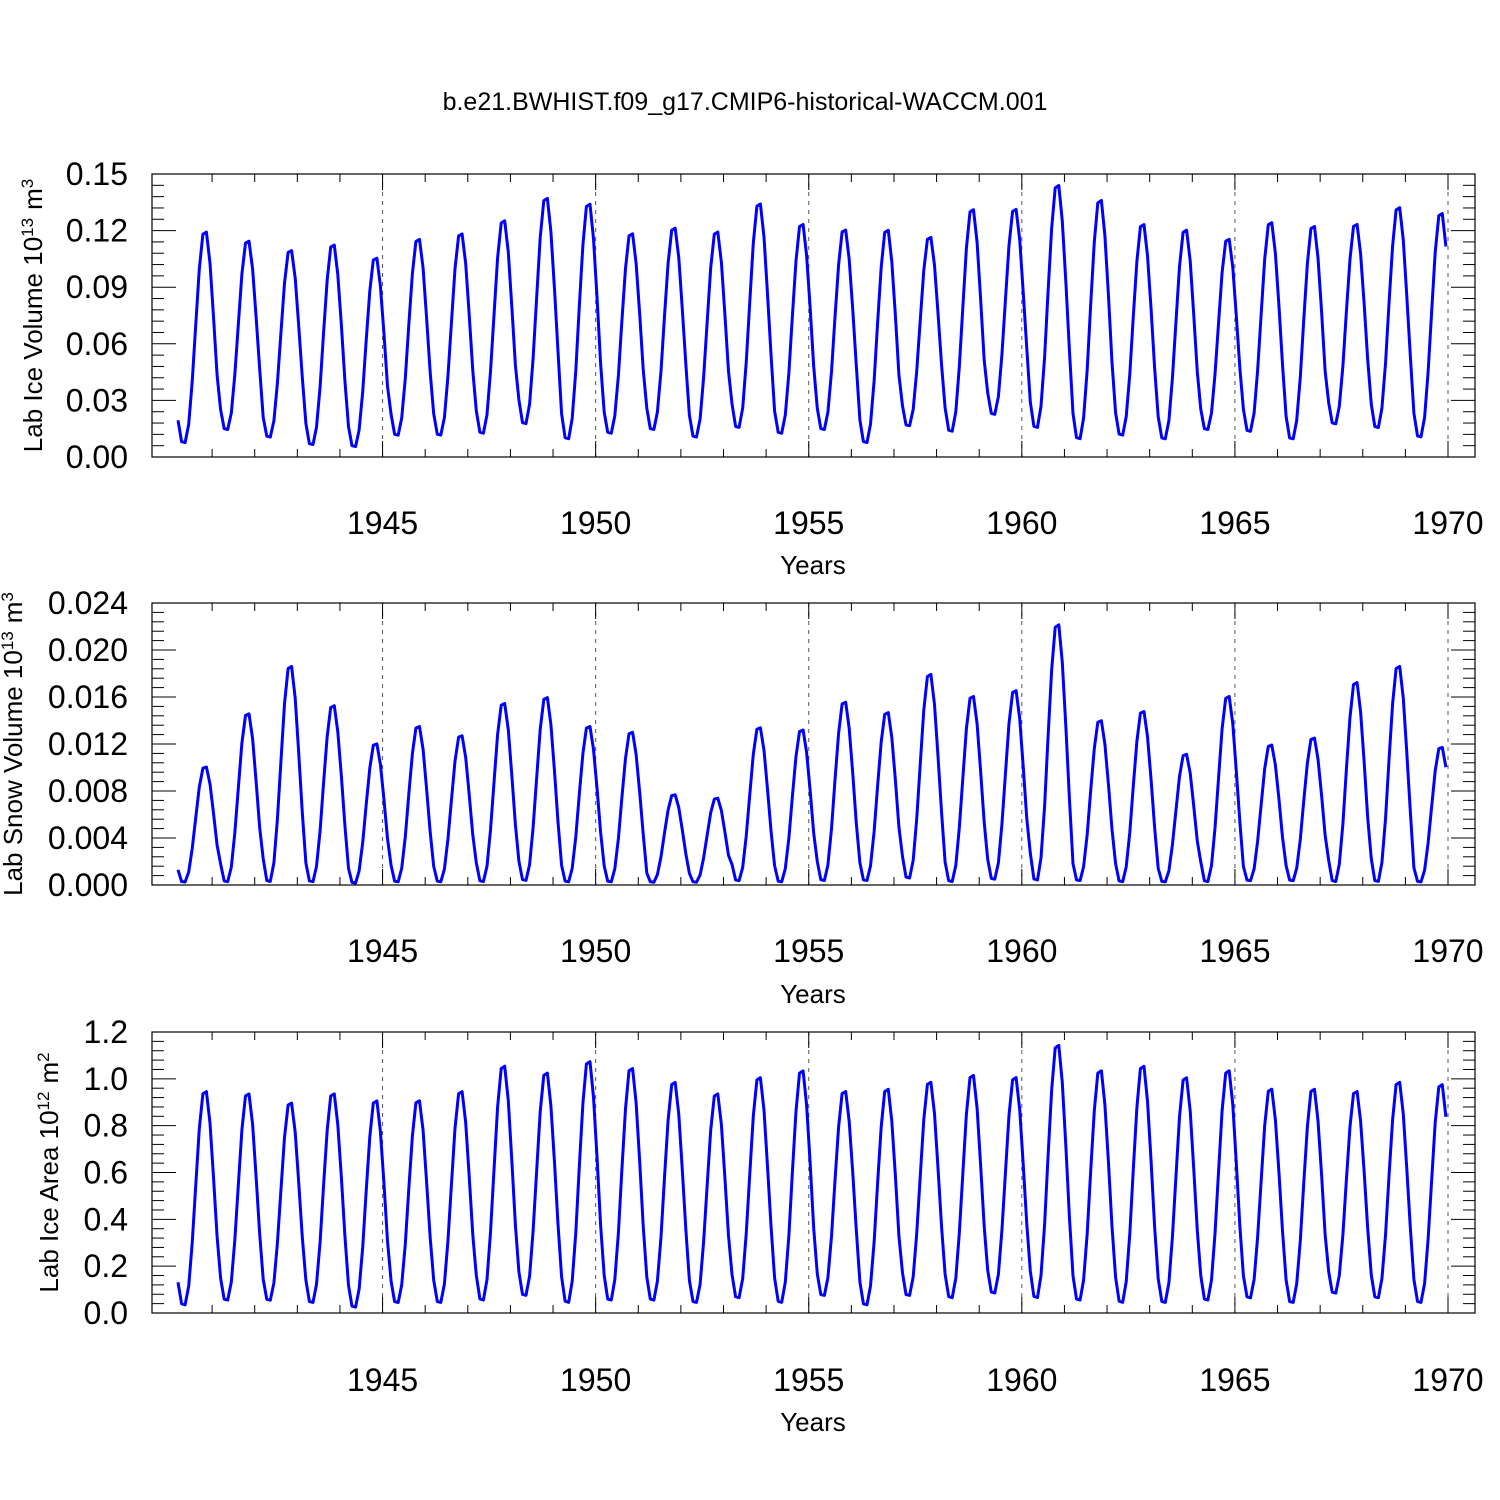 This screenshot has width=1500, height=1500. What do you see at coordinates (106, 1266) in the screenshot?
I see `y-tick-label: 0.2` at bounding box center [106, 1266].